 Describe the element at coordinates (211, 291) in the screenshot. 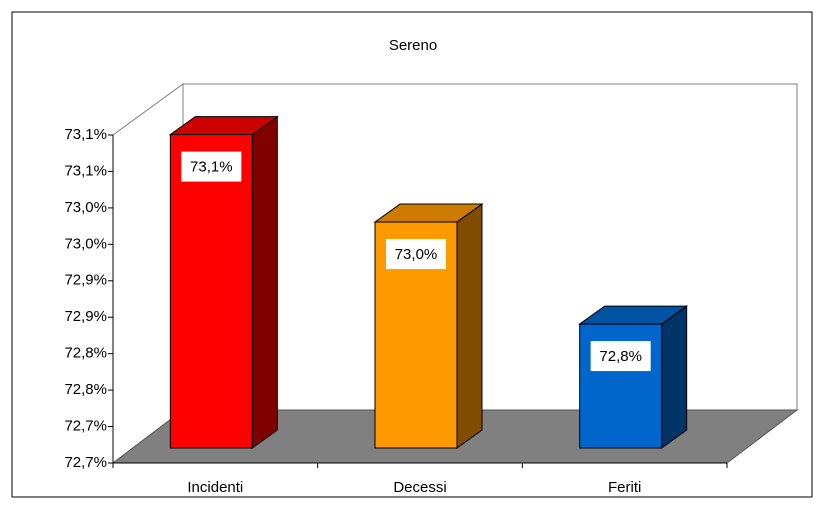

I see `bar` at that location.